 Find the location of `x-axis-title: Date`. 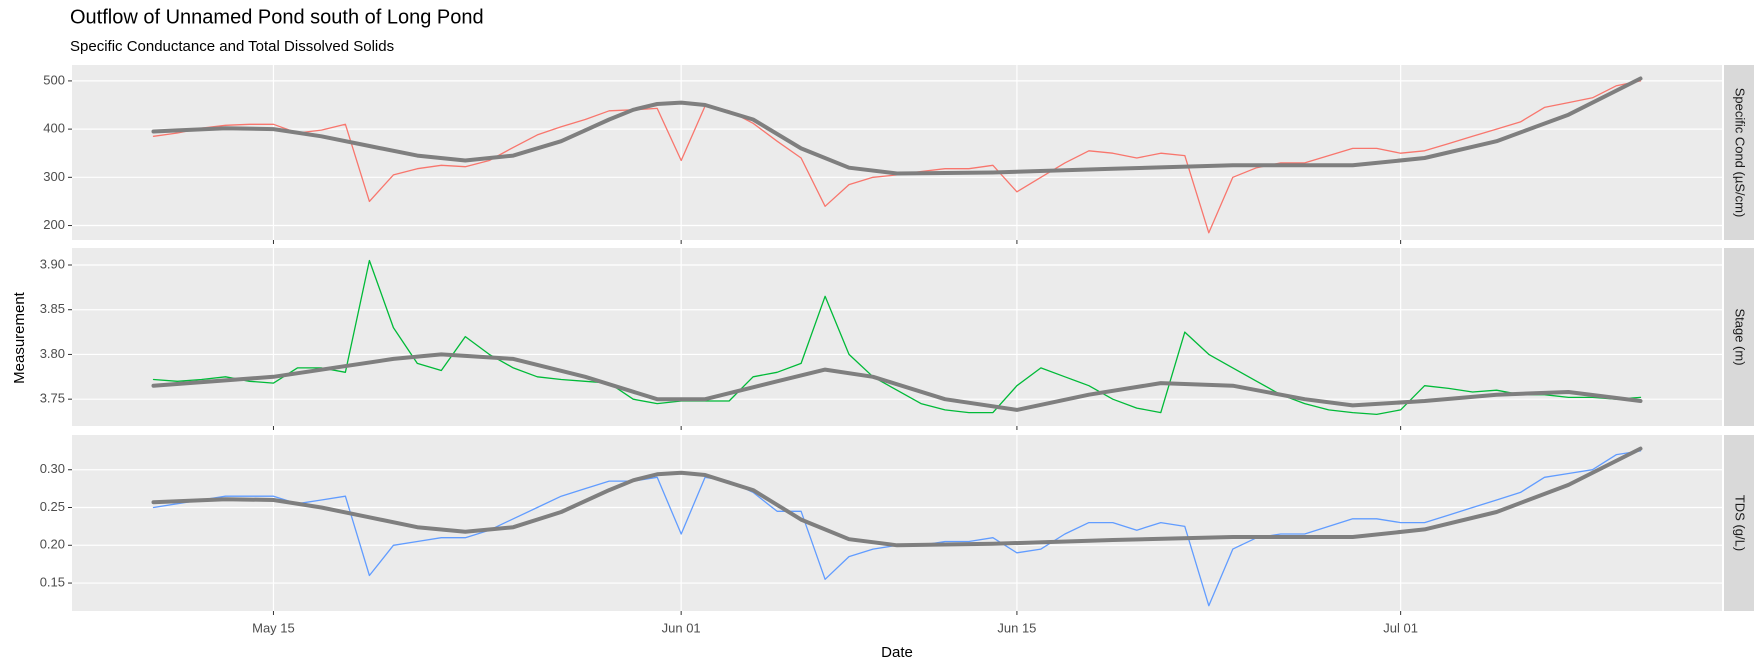

x-axis-title: Date is located at coordinates (897, 652).